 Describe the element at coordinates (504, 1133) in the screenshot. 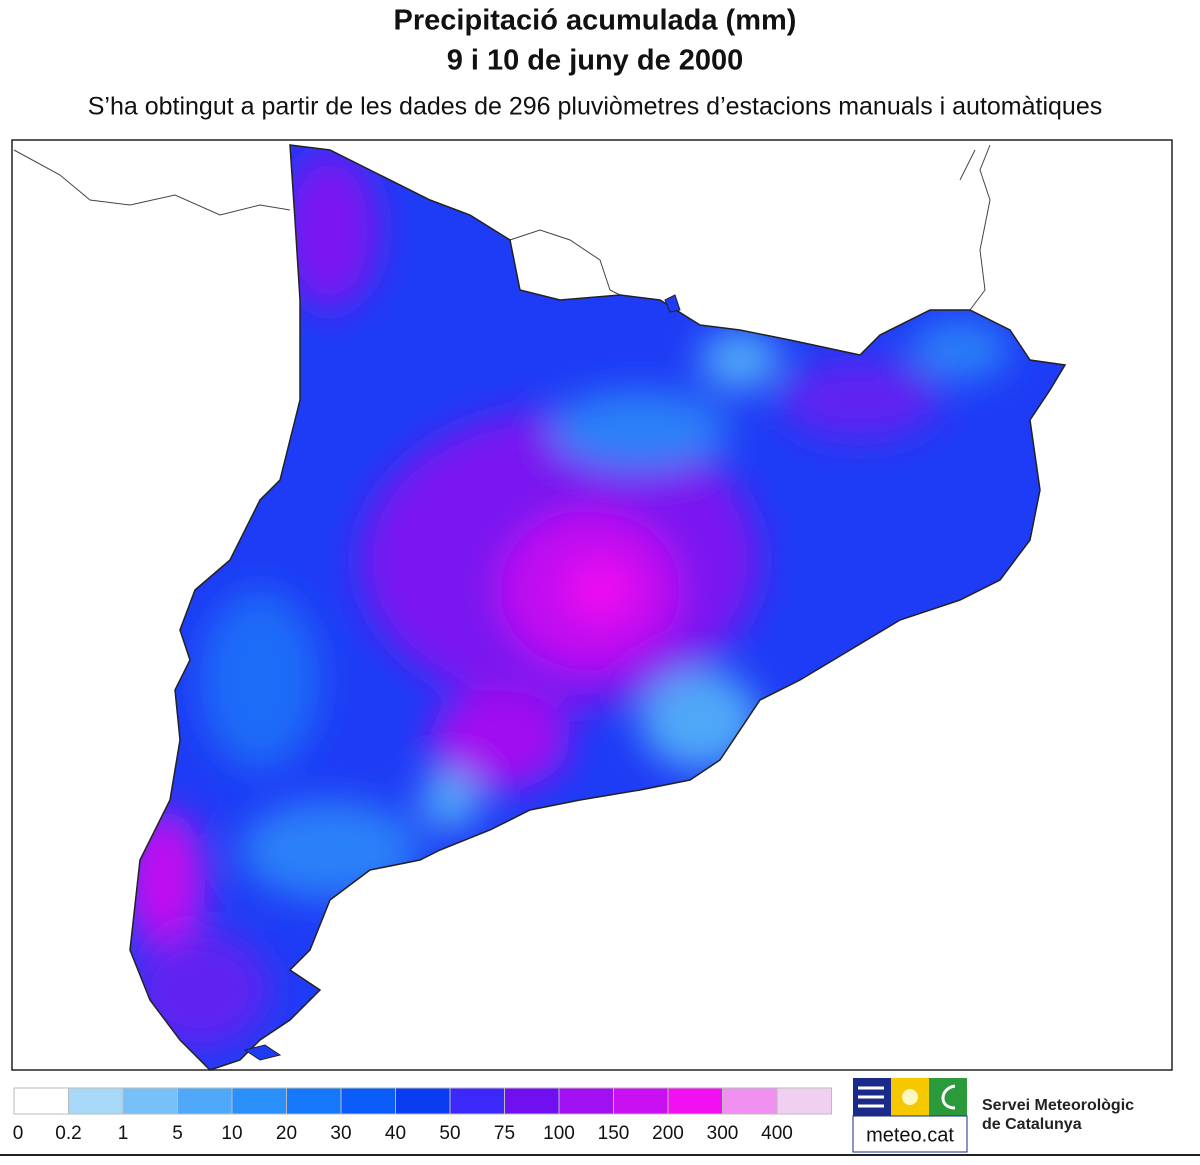

I see `legend-label: 75` at that location.